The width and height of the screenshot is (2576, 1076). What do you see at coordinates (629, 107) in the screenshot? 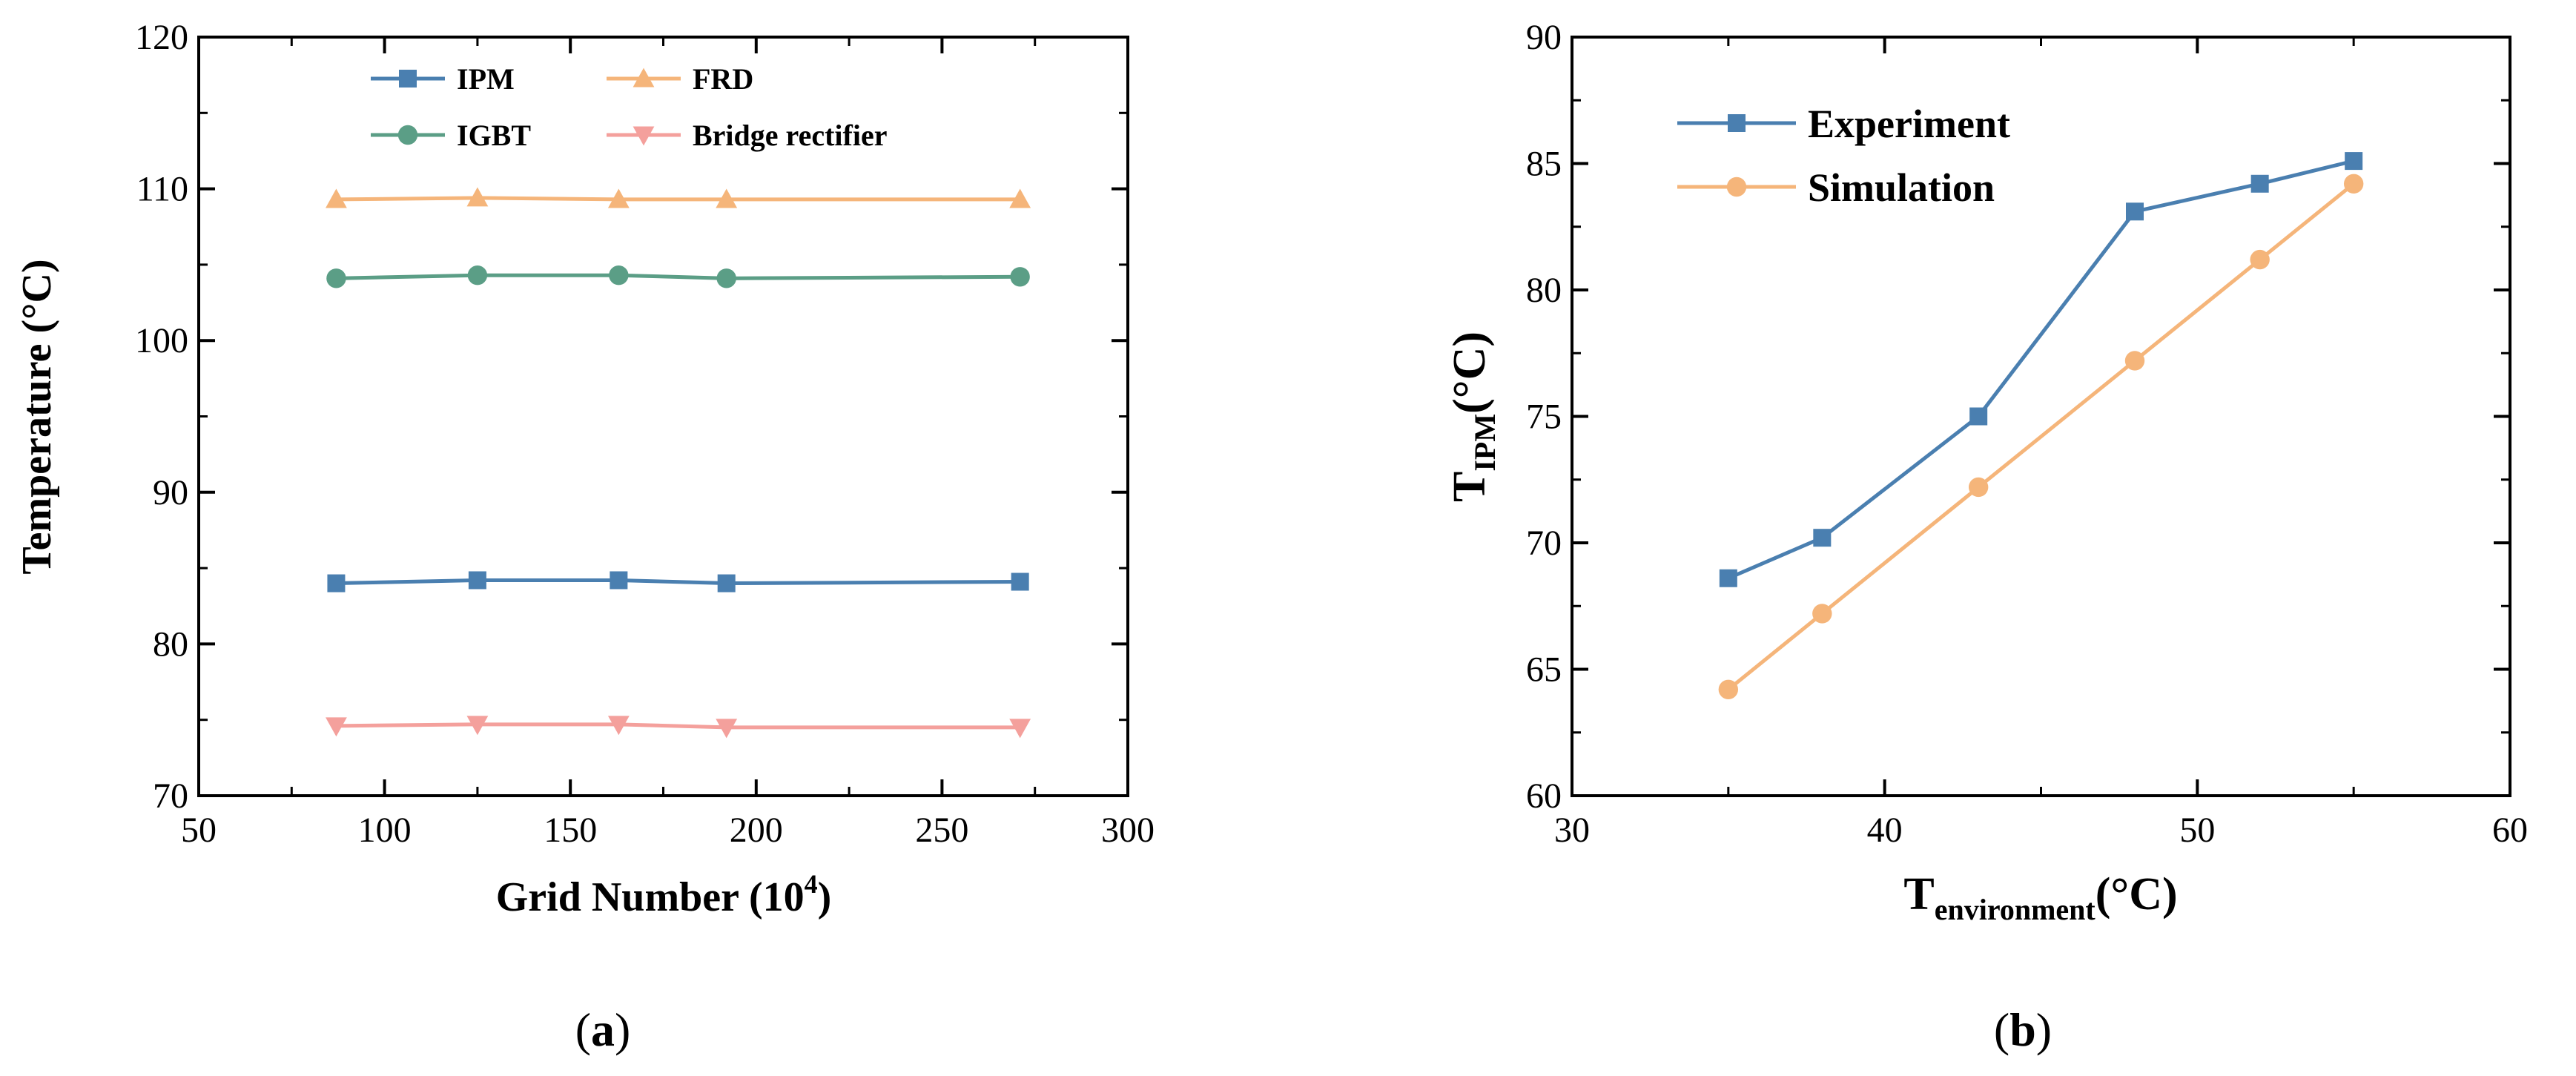
I see `legend: IPM FRD IGBT Bridge rectifier` at bounding box center [629, 107].